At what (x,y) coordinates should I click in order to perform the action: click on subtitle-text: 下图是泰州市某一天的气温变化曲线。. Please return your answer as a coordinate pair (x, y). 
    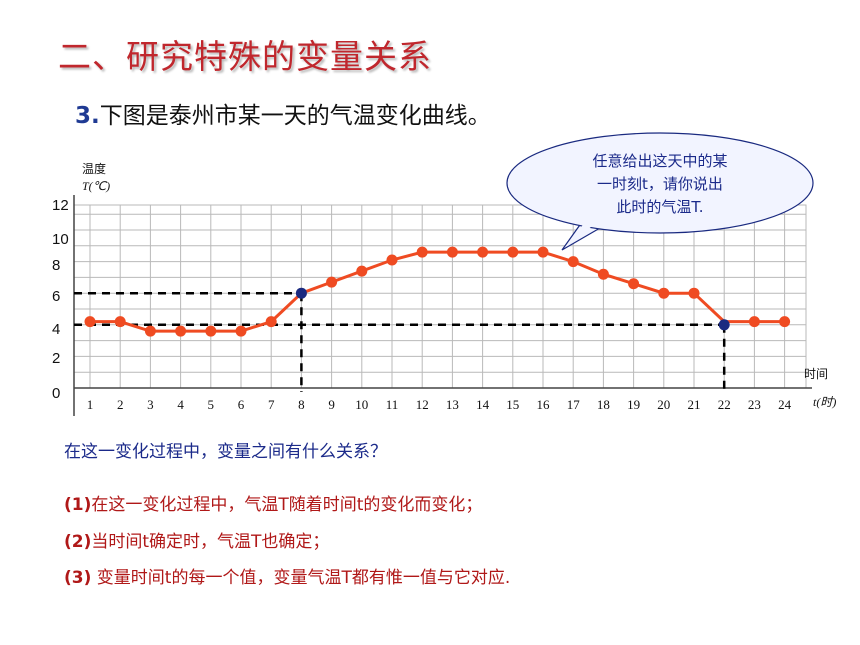
    Looking at the image, I should click on (295, 116).